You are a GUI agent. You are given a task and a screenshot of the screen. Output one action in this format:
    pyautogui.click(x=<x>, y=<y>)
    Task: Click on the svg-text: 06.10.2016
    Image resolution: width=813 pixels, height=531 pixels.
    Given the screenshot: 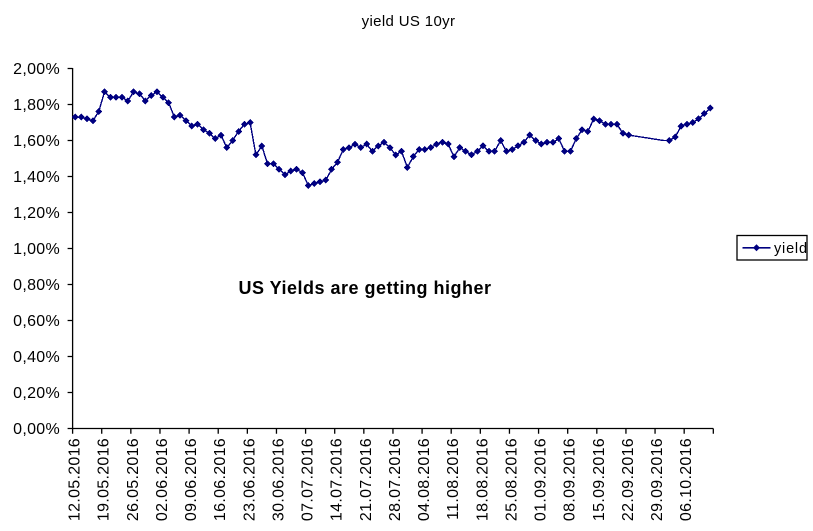 What is the action you would take?
    pyautogui.click(x=686, y=479)
    